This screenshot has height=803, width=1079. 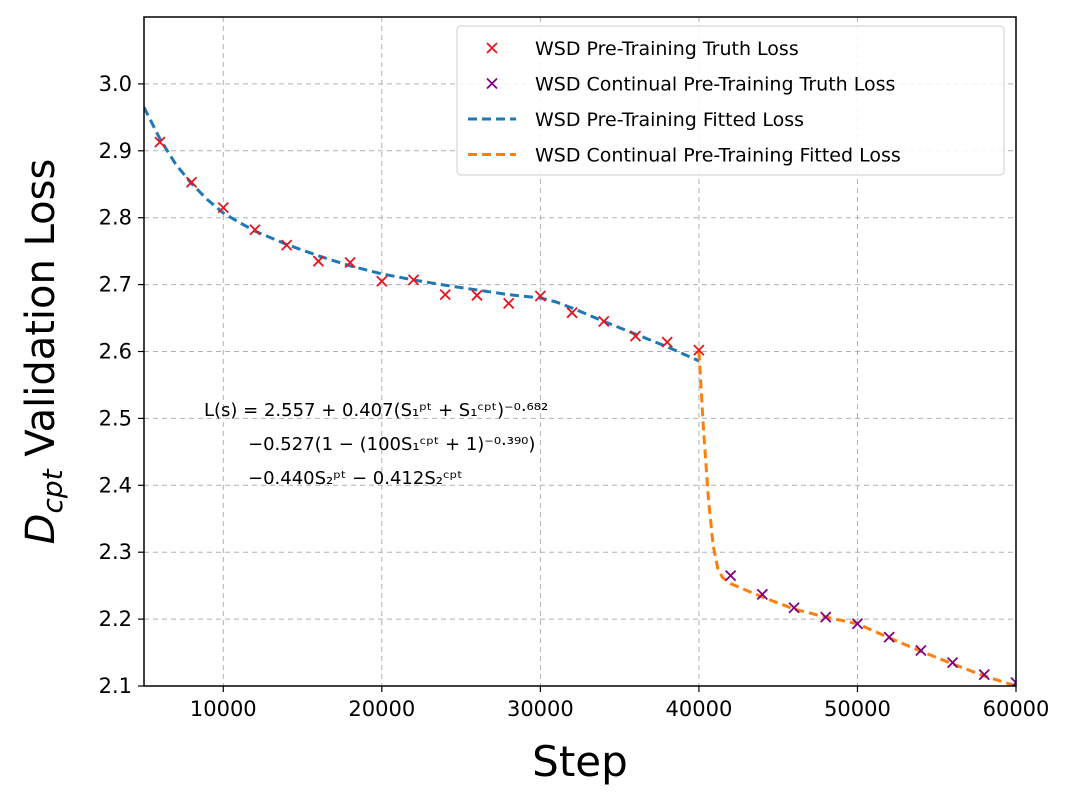 What do you see at coordinates (115, 686) in the screenshot?
I see `y-tick-label: 2.1` at bounding box center [115, 686].